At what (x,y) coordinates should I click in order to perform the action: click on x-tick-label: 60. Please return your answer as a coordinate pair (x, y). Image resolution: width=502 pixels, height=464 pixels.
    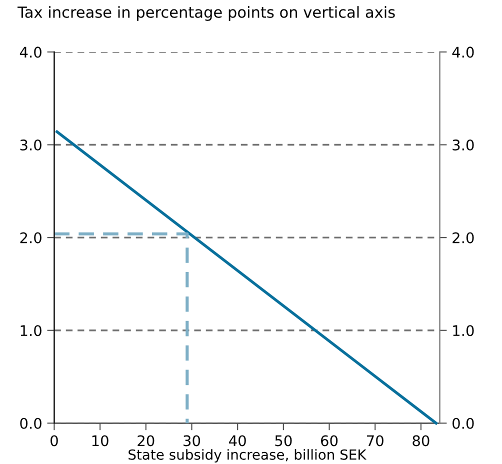
    Looking at the image, I should click on (329, 440).